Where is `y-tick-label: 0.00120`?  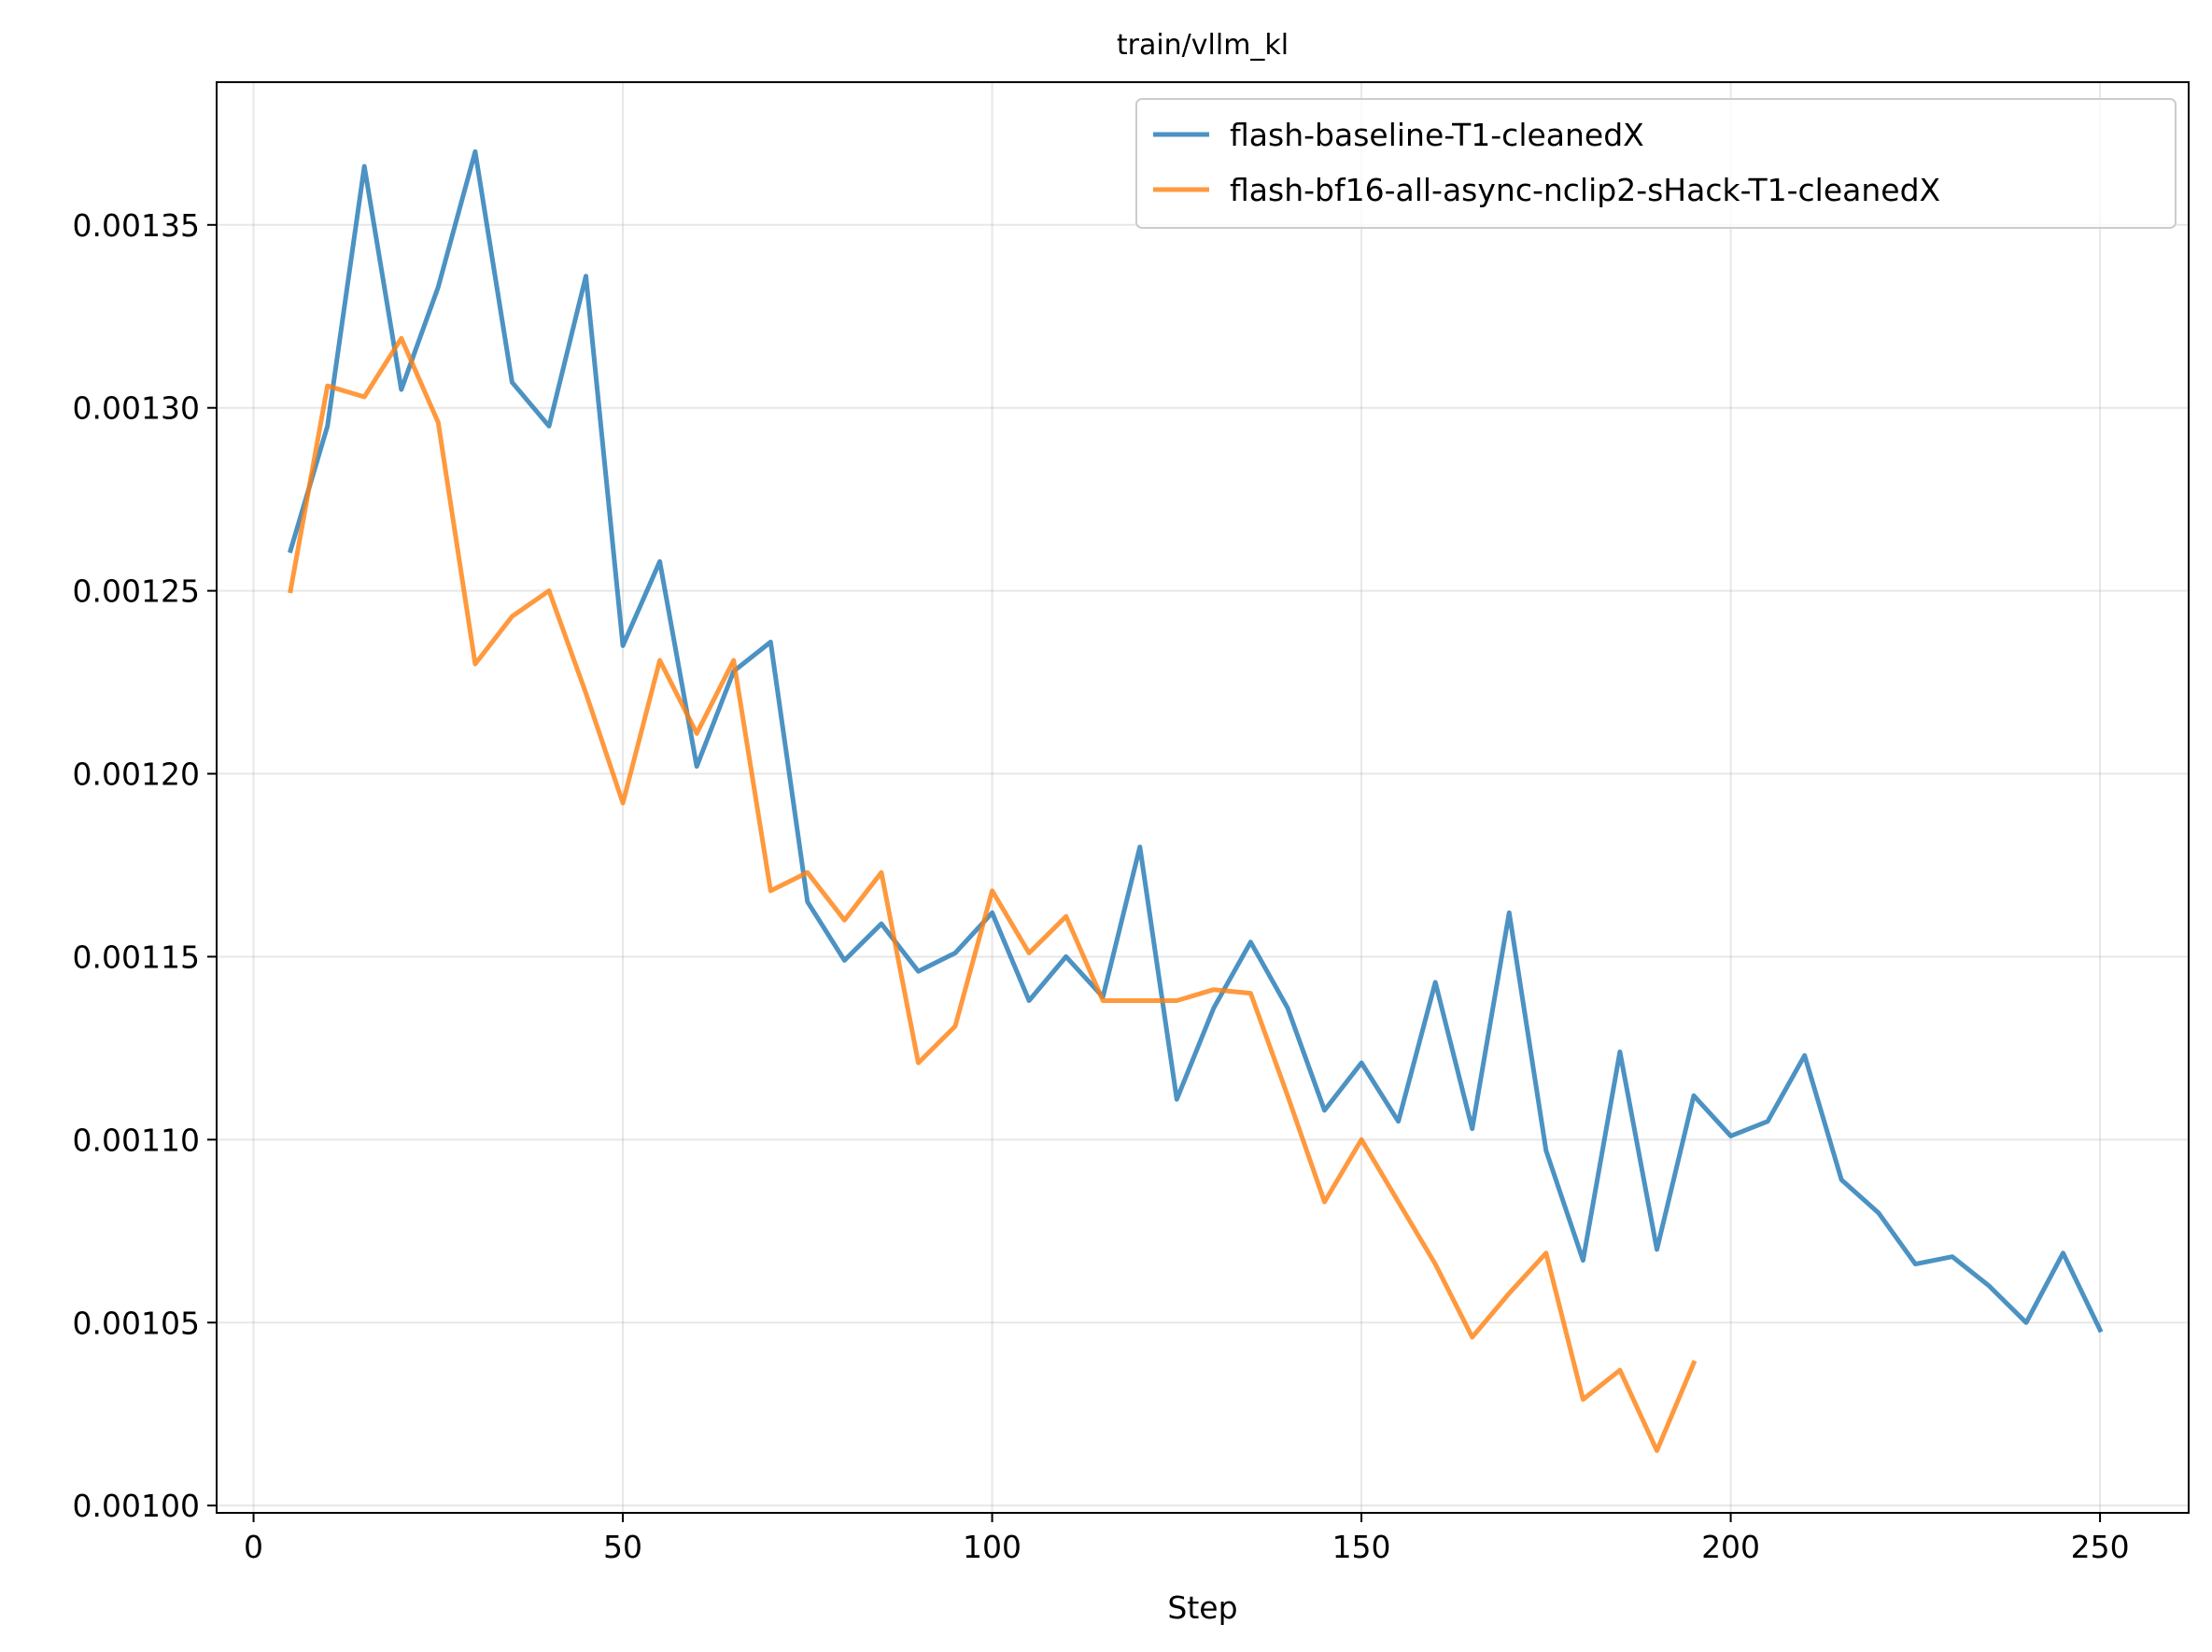
y-tick-label: 0.00120 is located at coordinates (136, 774).